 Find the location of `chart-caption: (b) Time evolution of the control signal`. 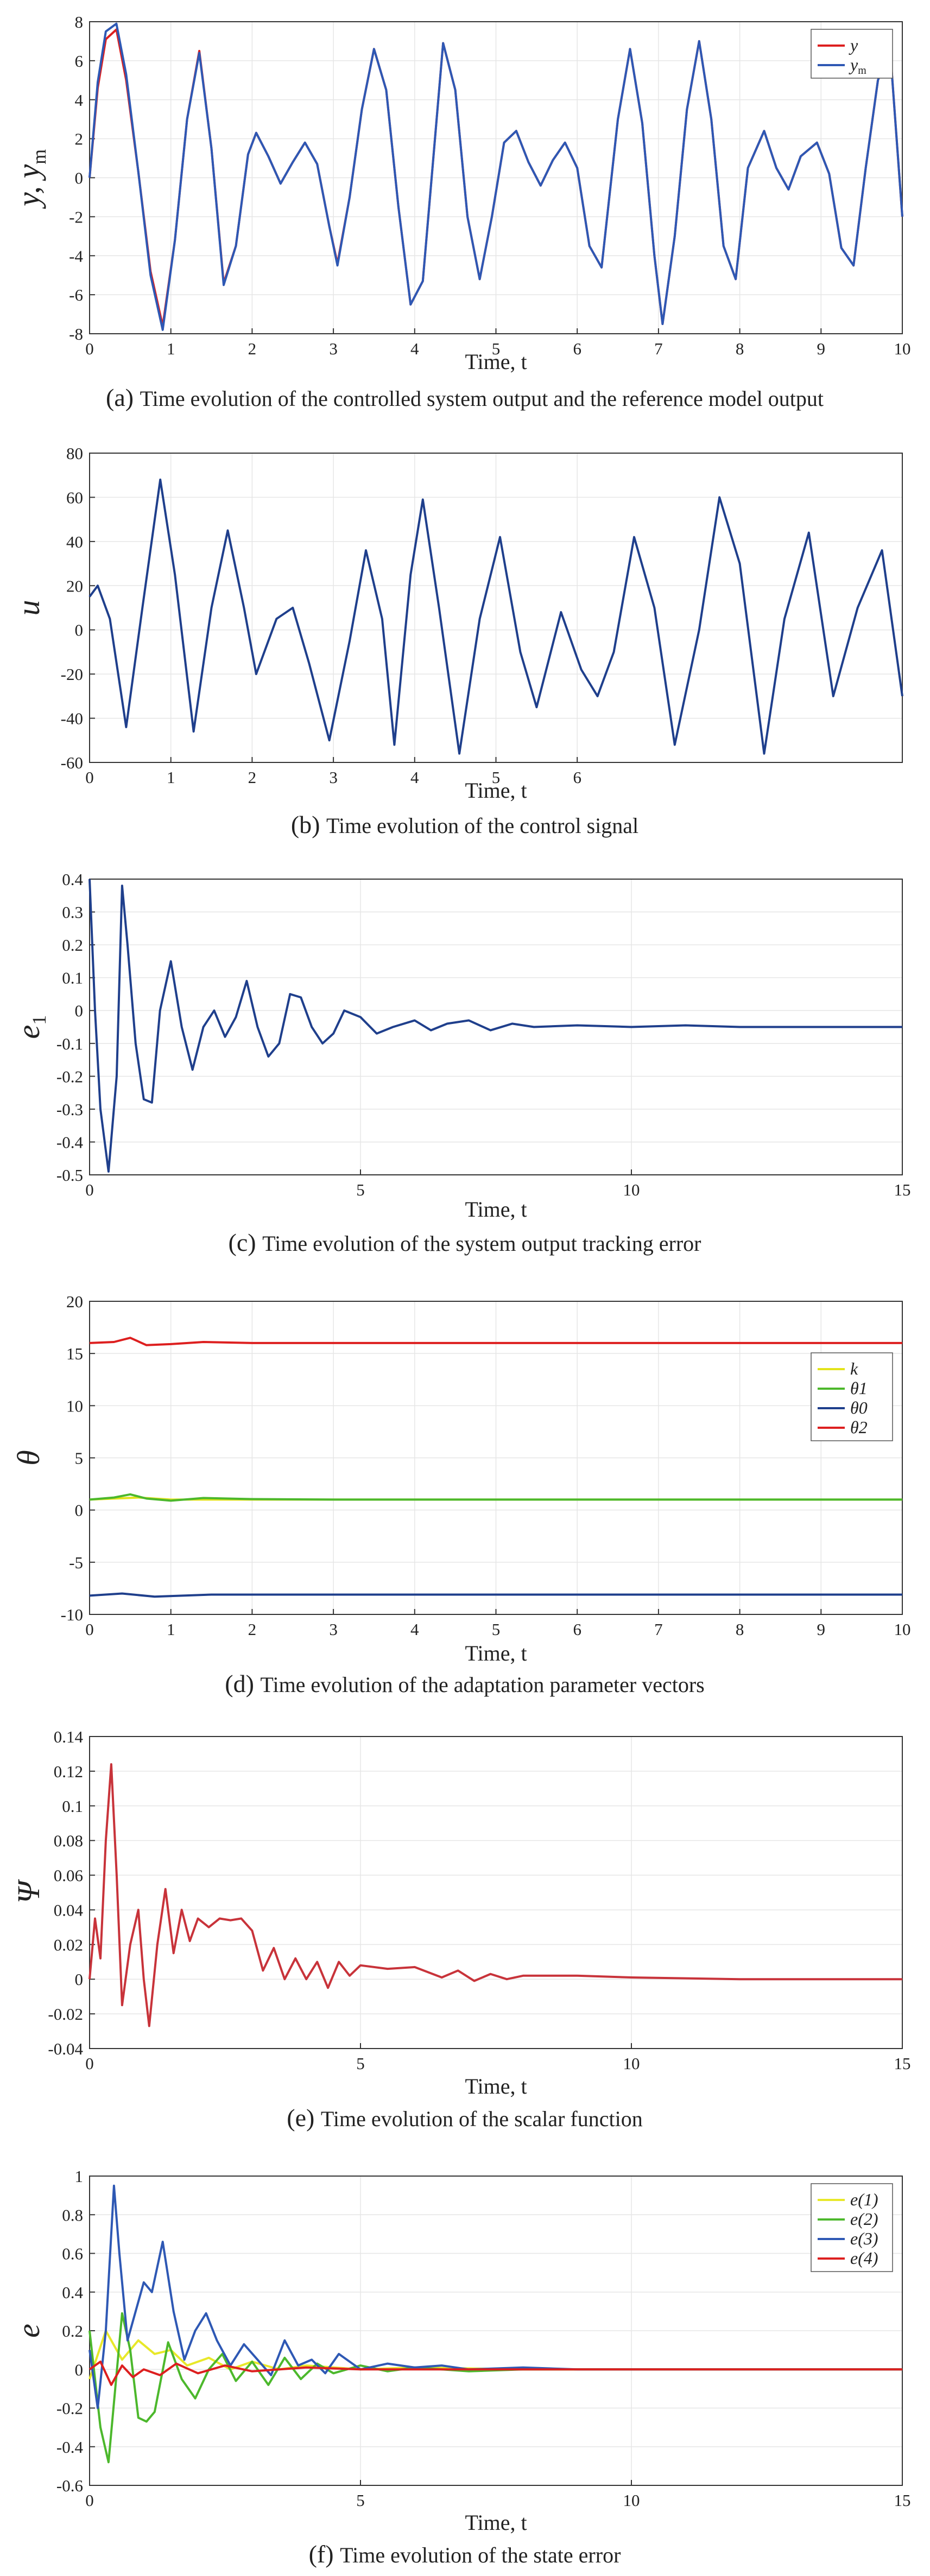

chart-caption: (b) Time evolution of the control signal is located at coordinates (464, 824).